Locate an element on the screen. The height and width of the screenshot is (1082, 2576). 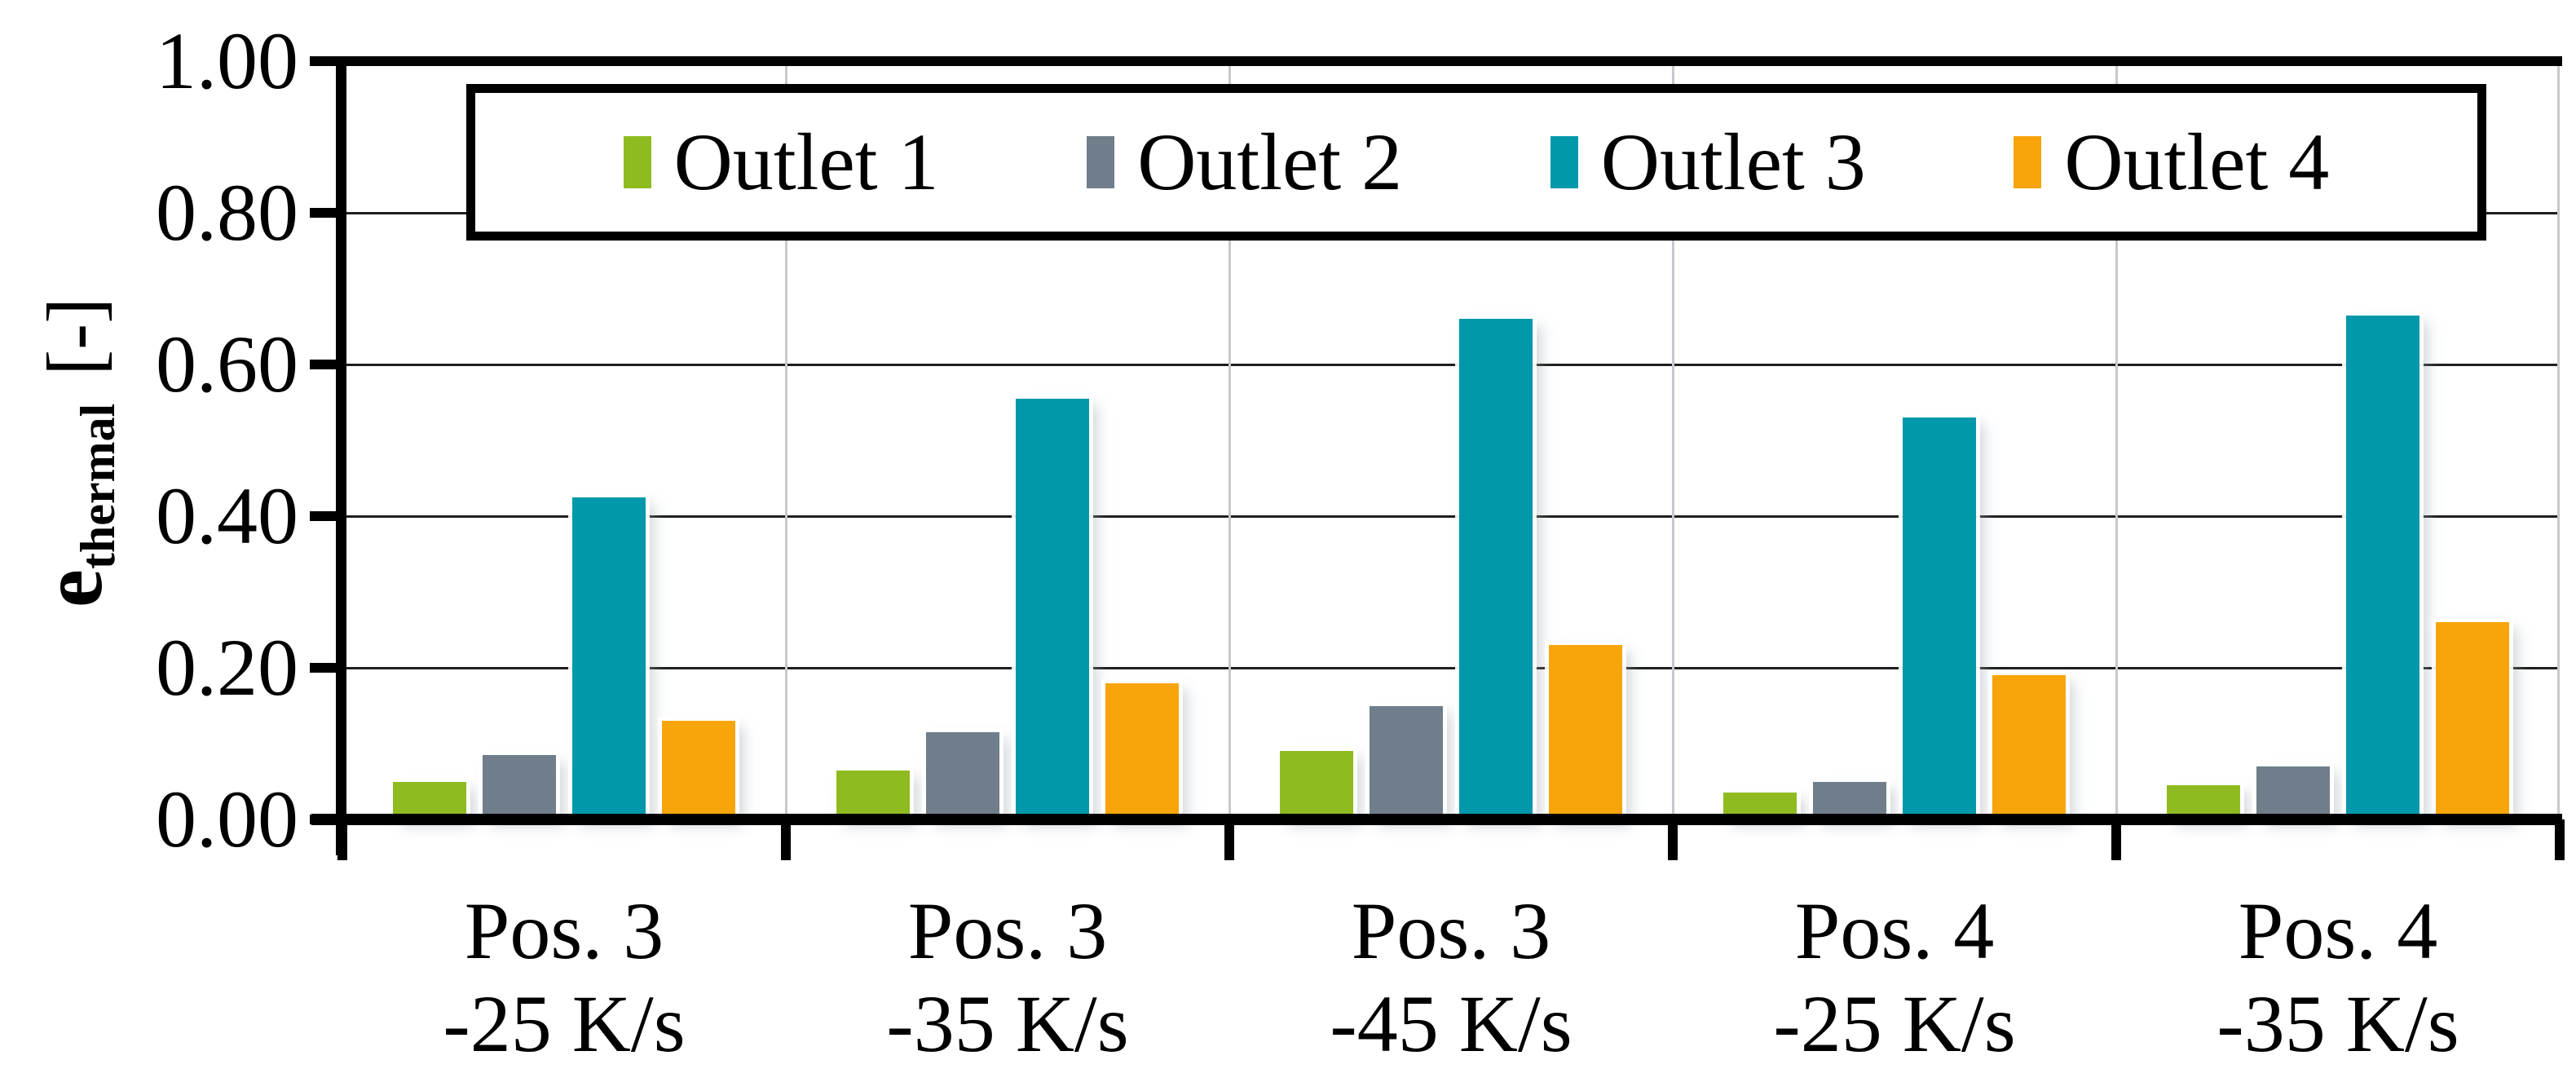
y-axis-line is located at coordinates (341, 455).